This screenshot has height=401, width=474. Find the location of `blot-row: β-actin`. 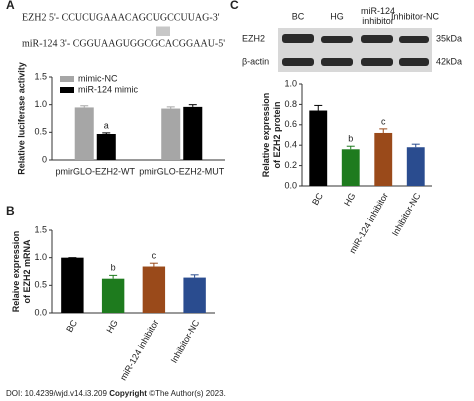

blot-row: β-actin is located at coordinates (255, 61).